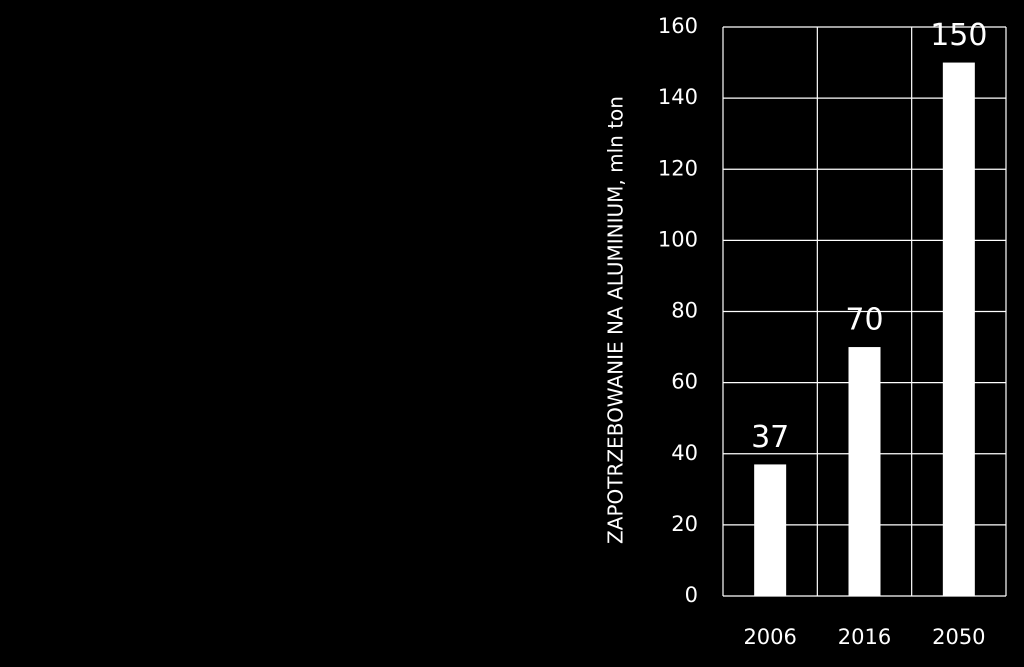 This screenshot has width=1024, height=667. Describe the element at coordinates (678, 26) in the screenshot. I see `y-tick-label: 160` at that location.